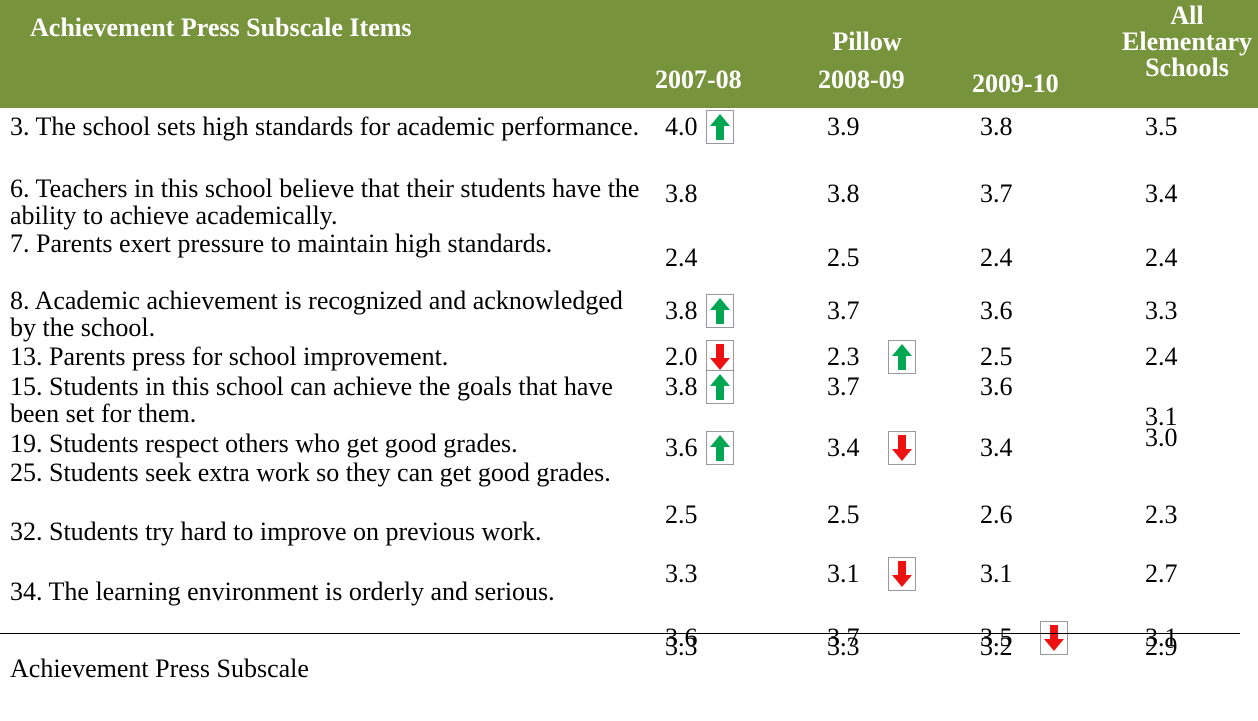 Image resolution: width=1258 pixels, height=721 pixels. What do you see at coordinates (620, 633) in the screenshot?
I see `divider-line` at bounding box center [620, 633].